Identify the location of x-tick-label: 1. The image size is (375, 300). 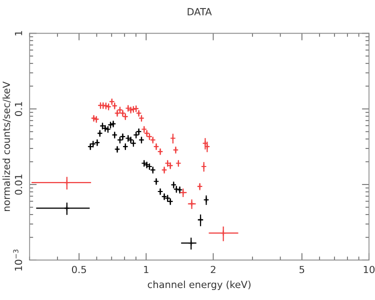
(146, 270).